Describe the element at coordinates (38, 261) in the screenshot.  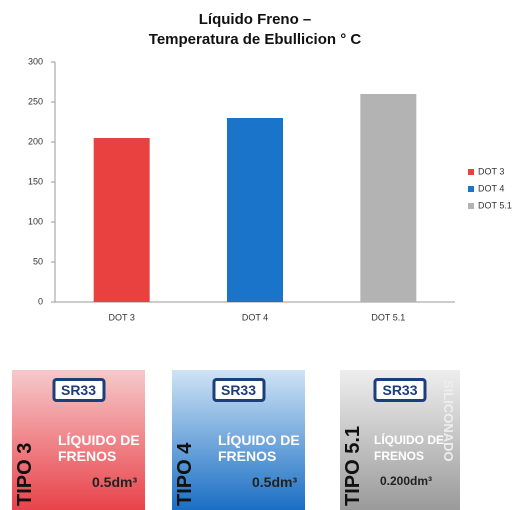
I see `y-tick-label: 50` at that location.